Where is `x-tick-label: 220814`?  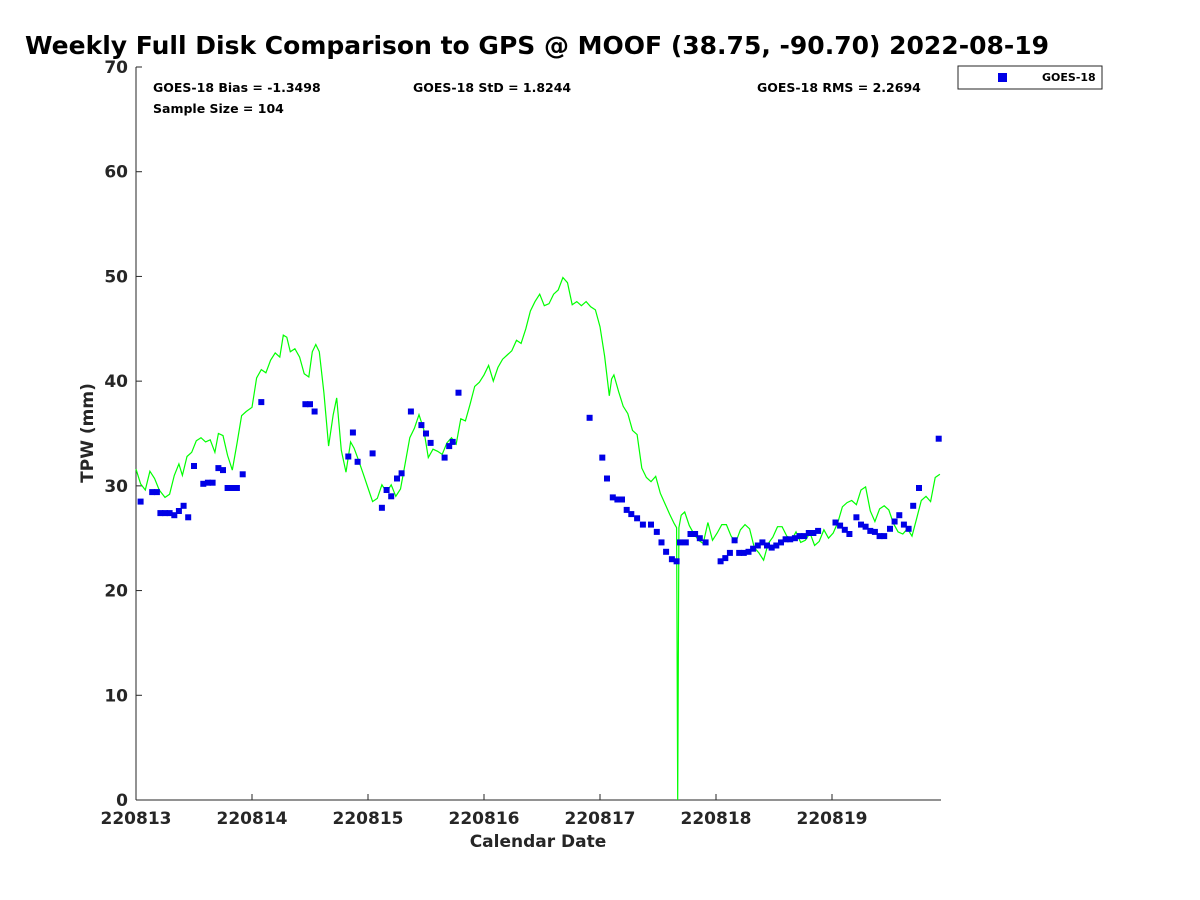
x-tick-label: 220814 is located at coordinates (252, 819).